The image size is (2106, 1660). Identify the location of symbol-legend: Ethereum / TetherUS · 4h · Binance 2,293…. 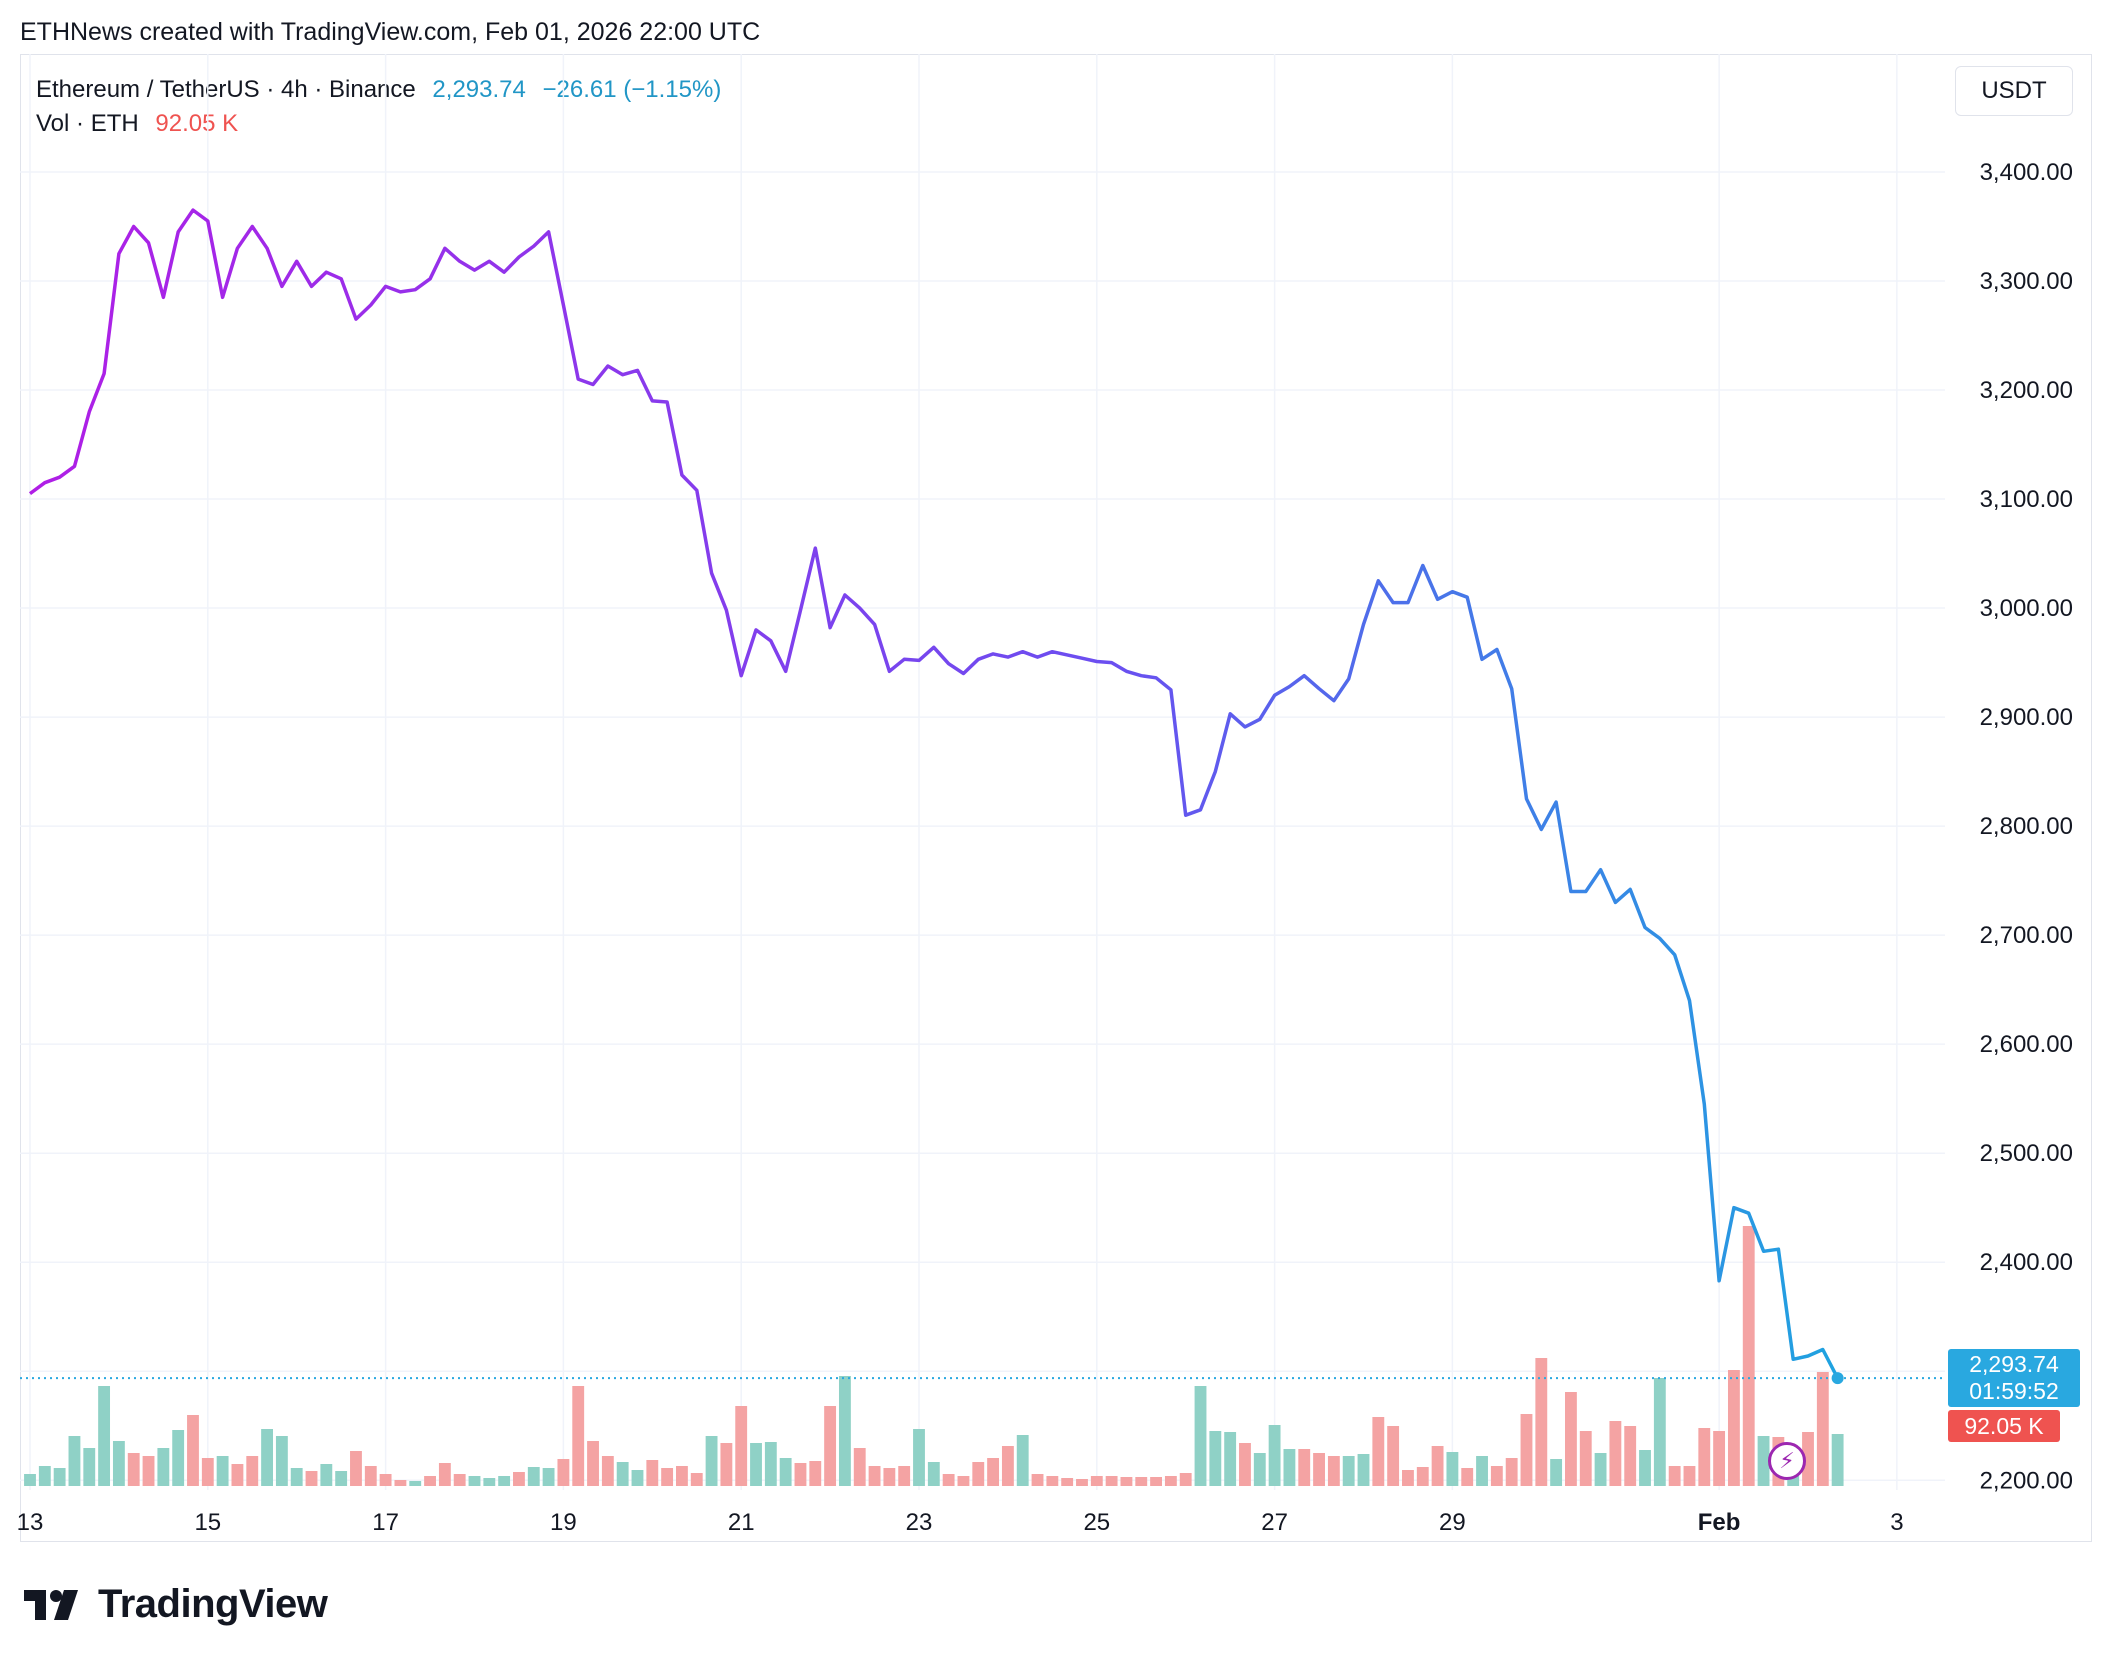
(383, 90).